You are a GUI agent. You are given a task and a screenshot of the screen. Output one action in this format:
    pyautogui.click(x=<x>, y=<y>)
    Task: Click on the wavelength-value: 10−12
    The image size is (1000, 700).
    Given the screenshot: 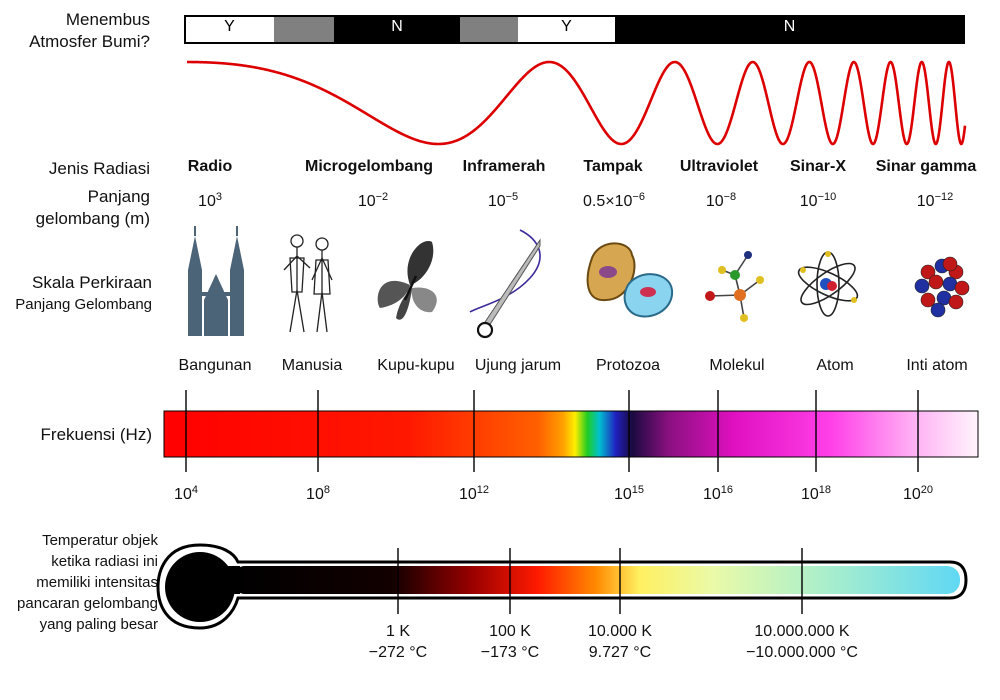 What is the action you would take?
    pyautogui.click(x=934, y=201)
    